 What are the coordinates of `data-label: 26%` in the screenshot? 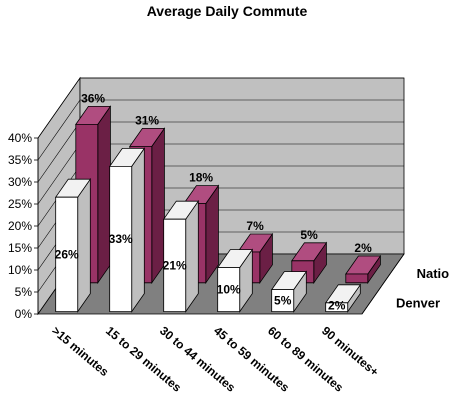 It's located at (67, 254).